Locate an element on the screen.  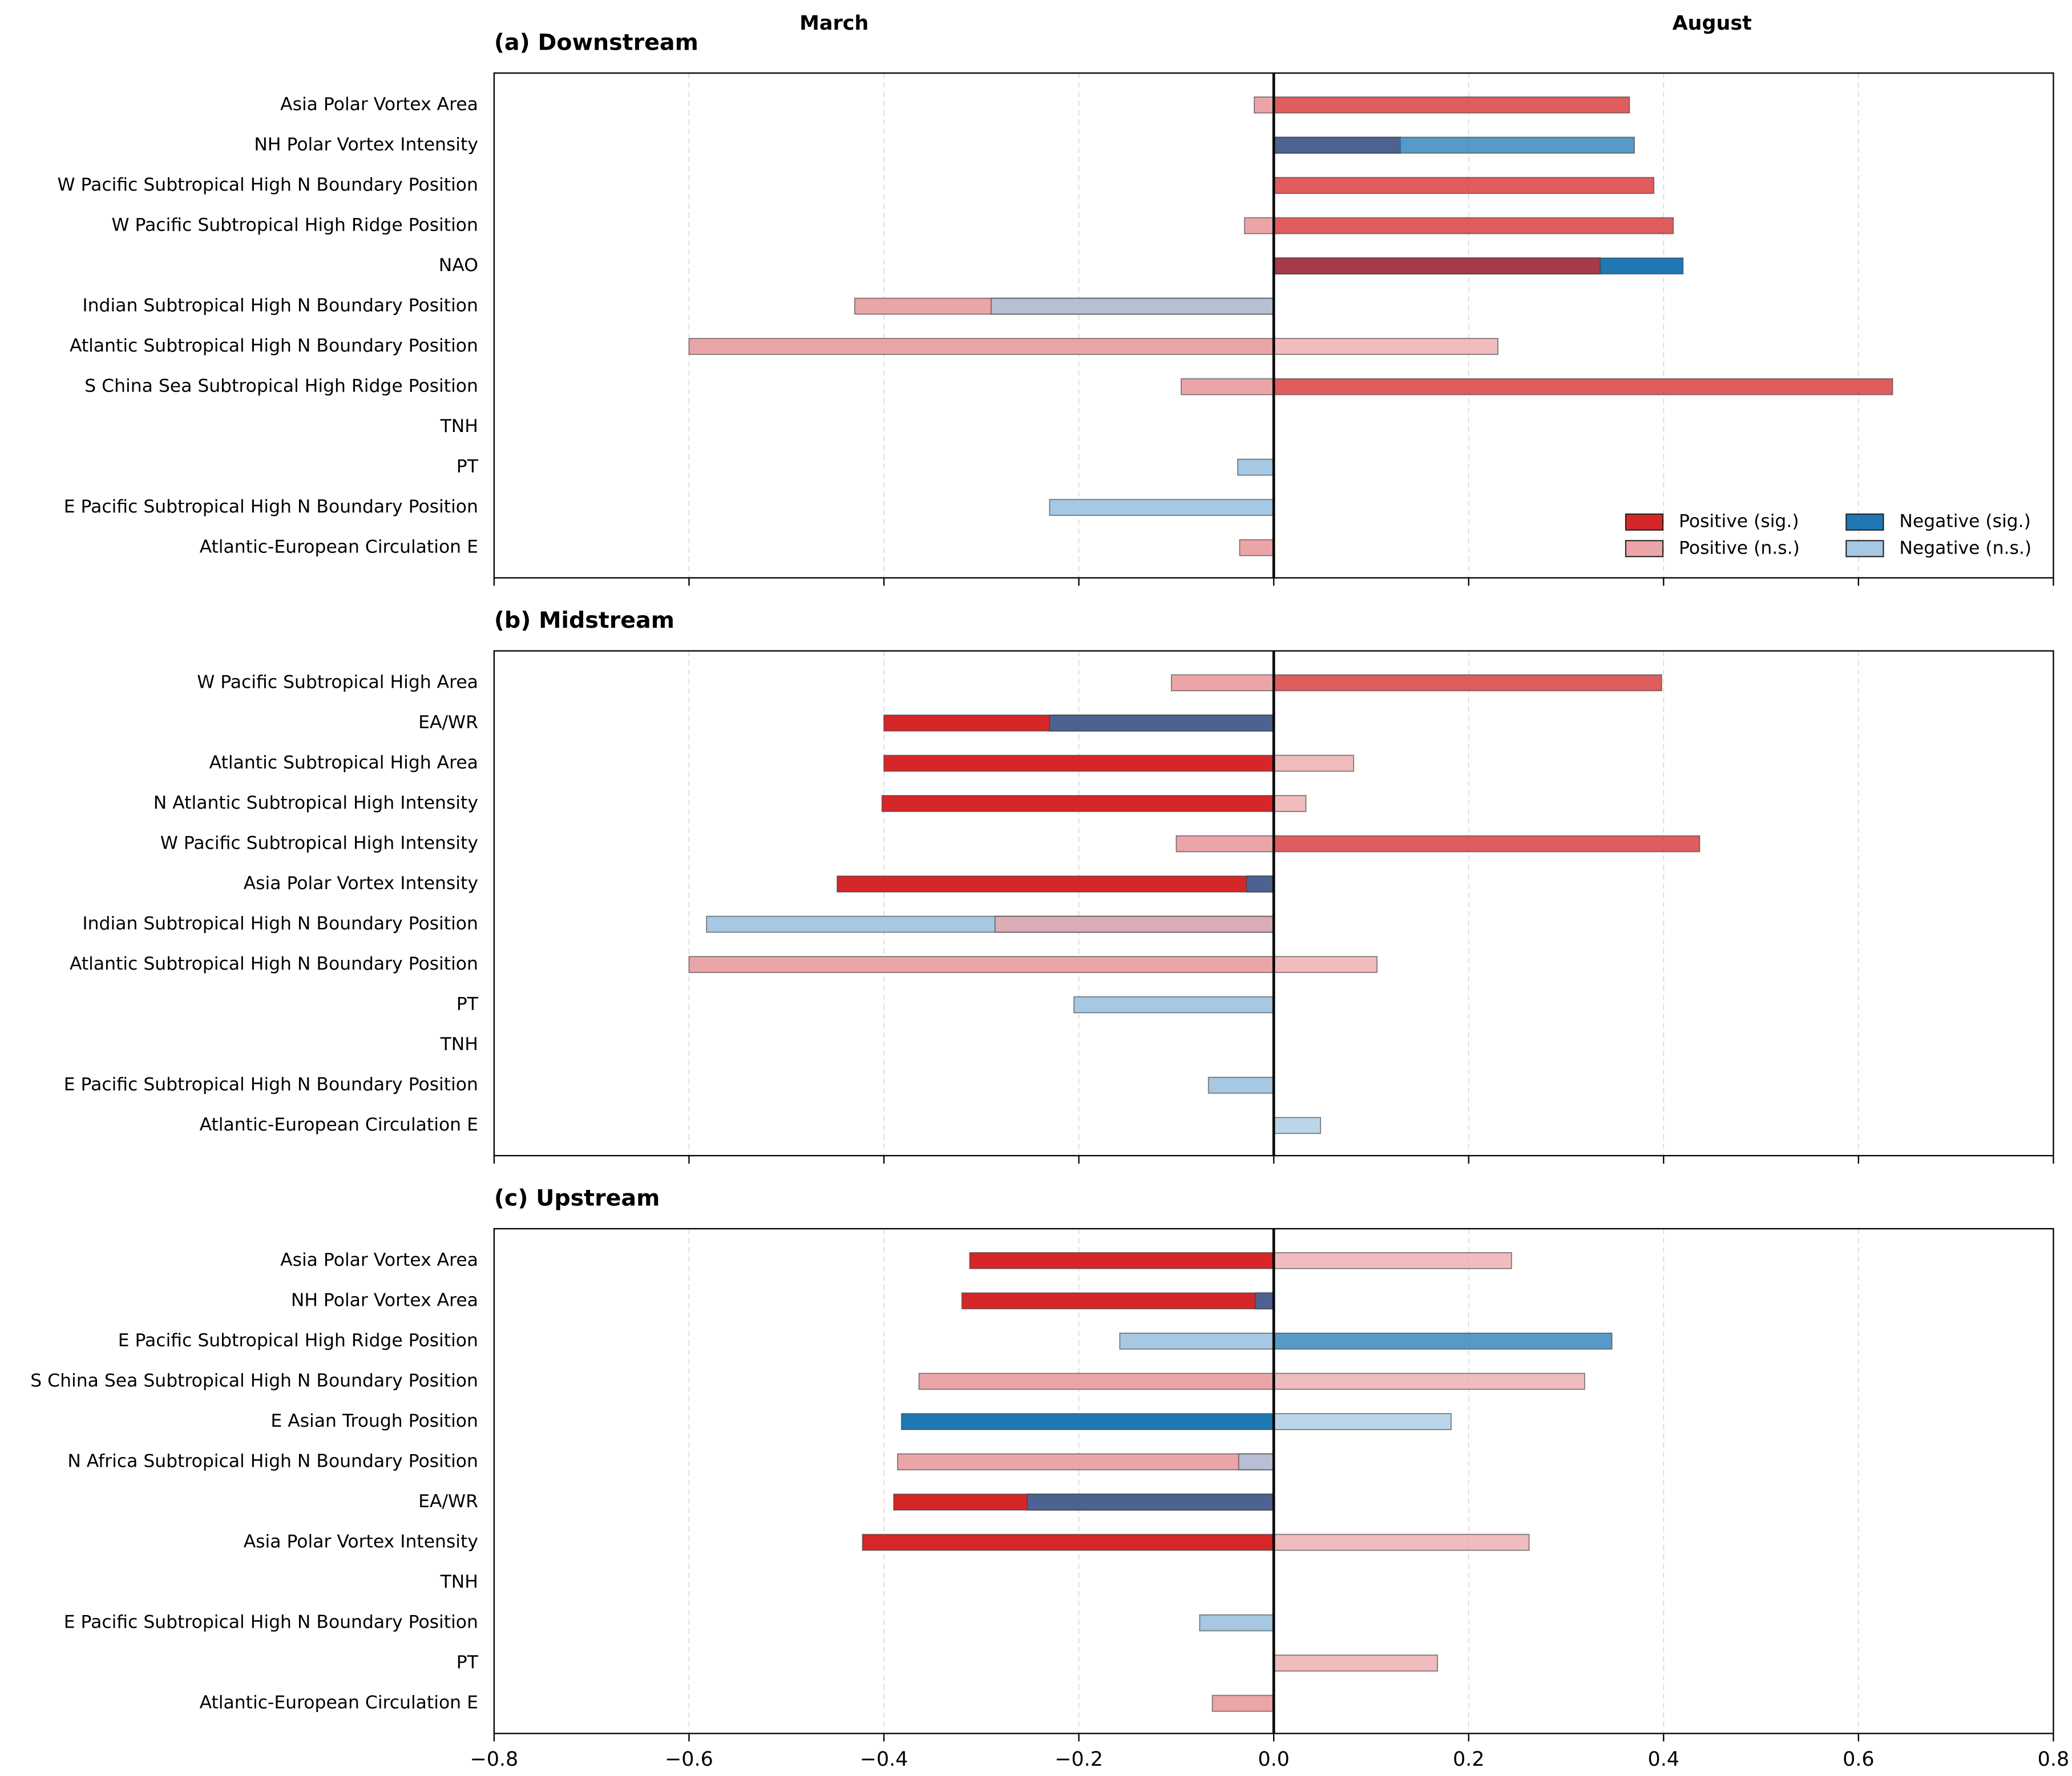
x-tick-label: −0.8 is located at coordinates (494, 1759).